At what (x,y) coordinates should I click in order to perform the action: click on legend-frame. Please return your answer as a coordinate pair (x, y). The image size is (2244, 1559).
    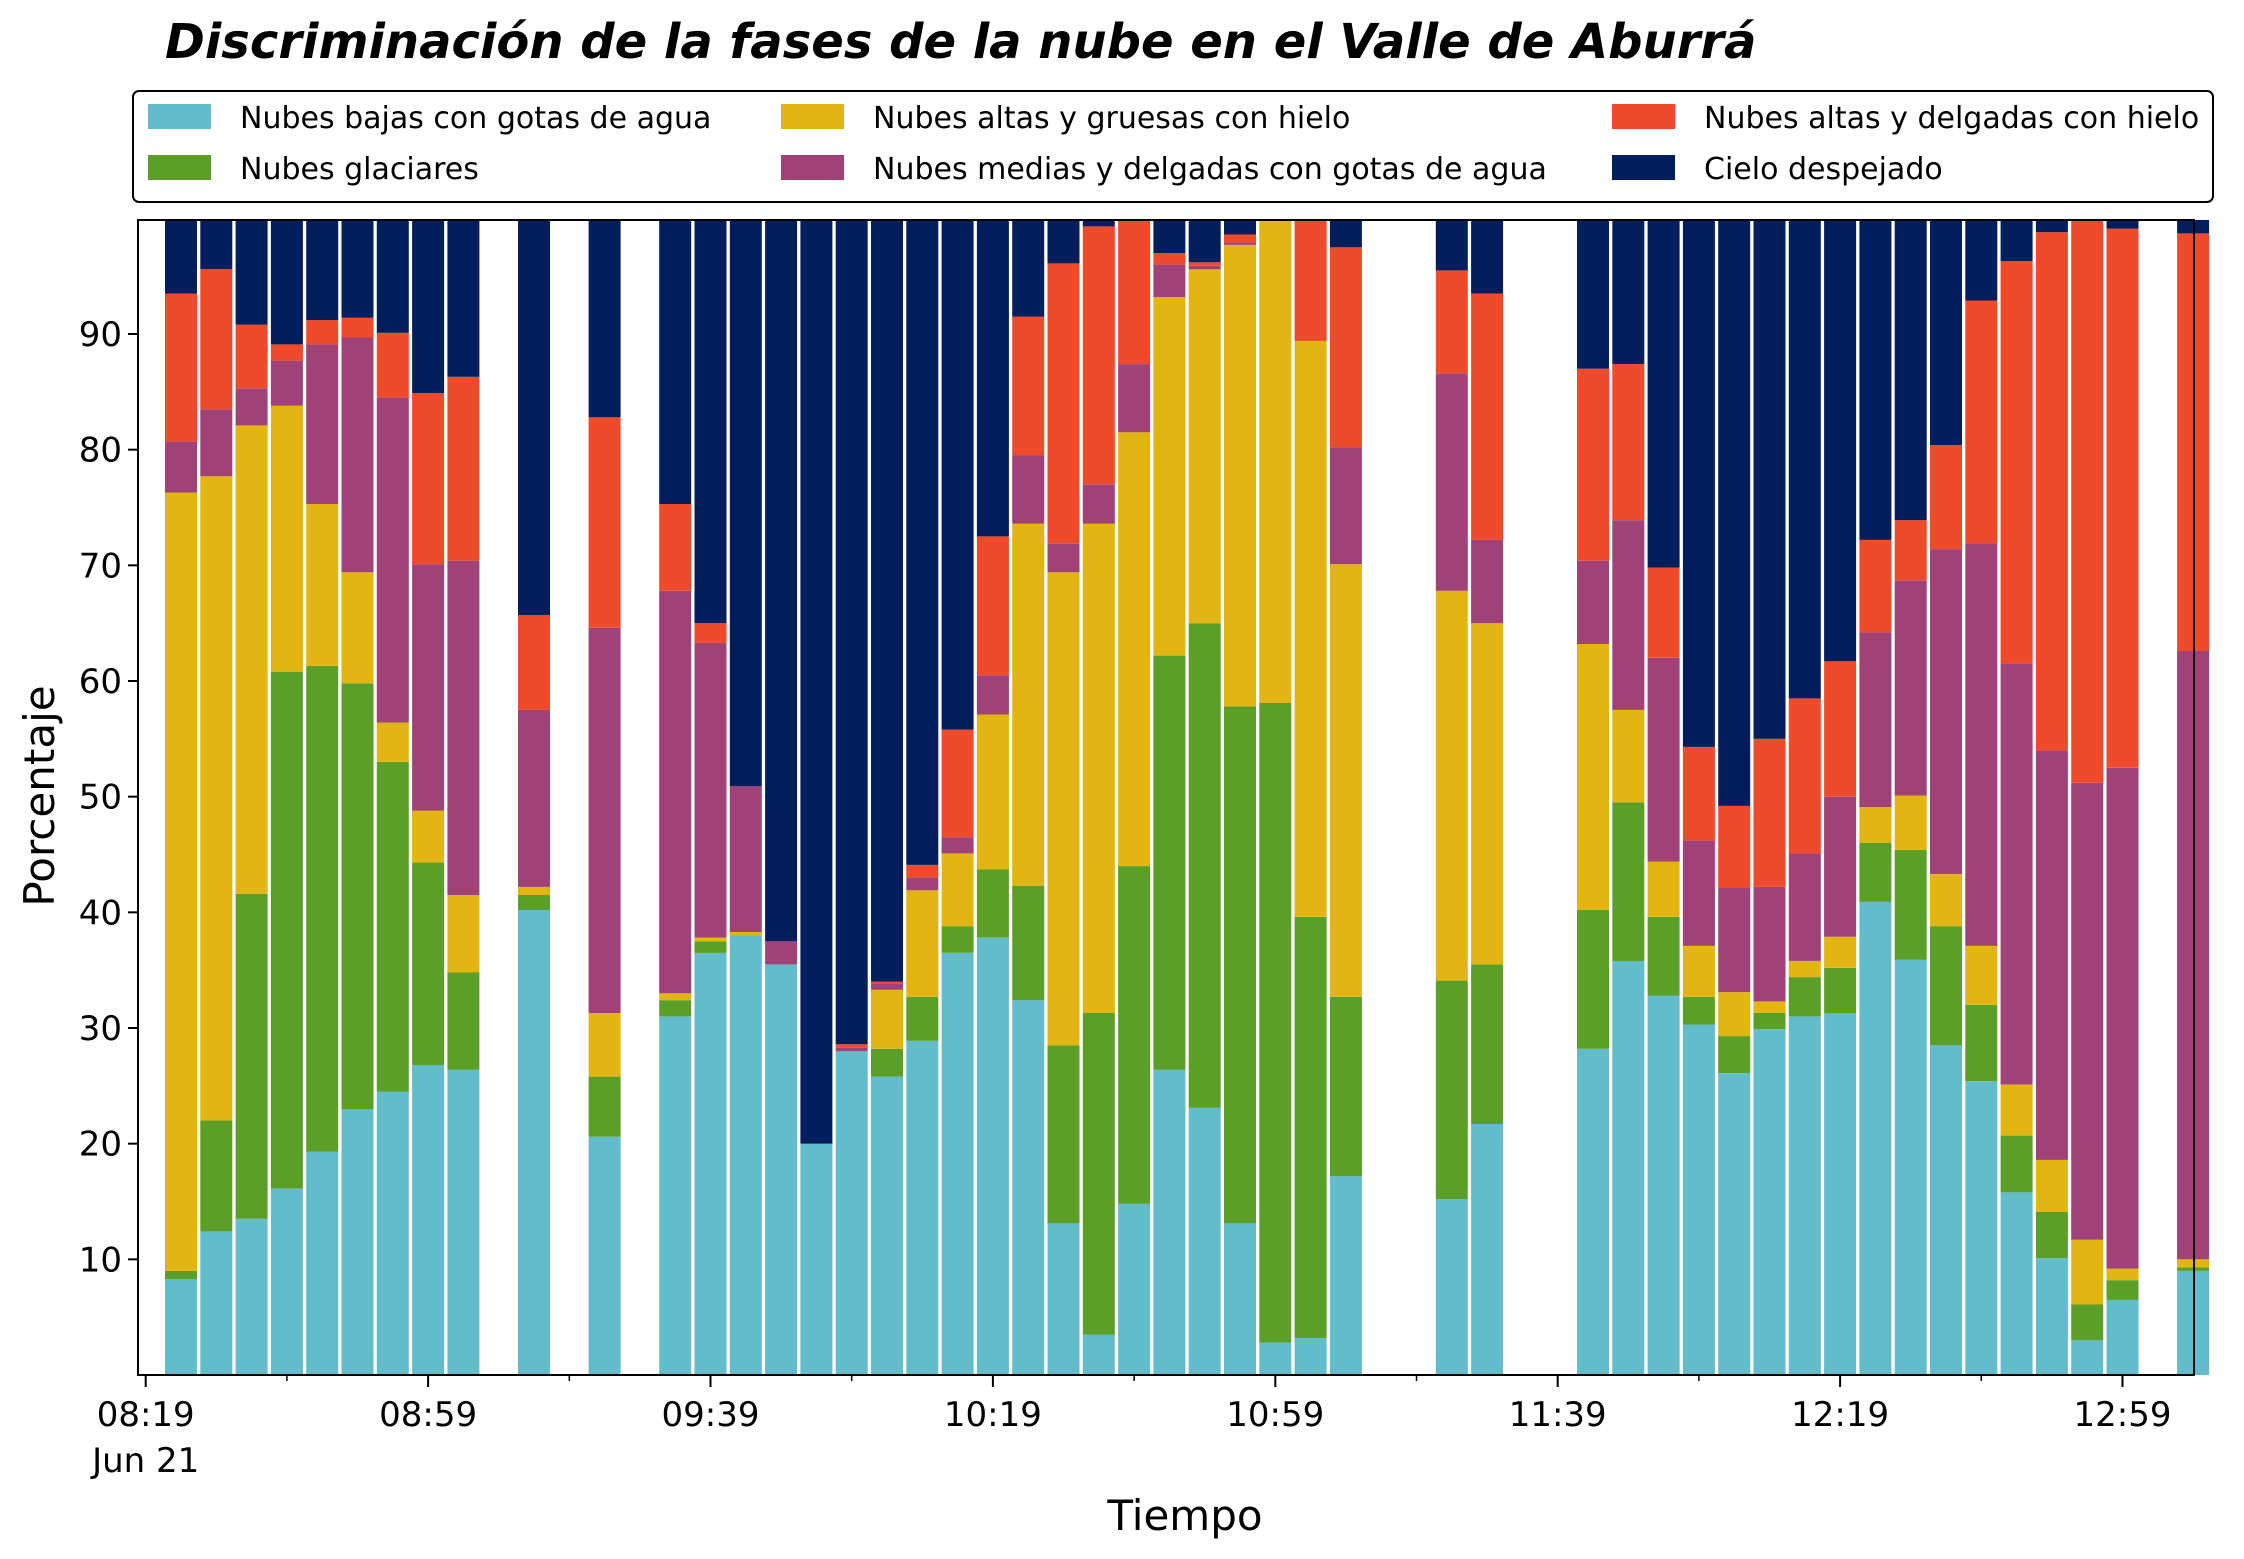
    Looking at the image, I should click on (1173, 146).